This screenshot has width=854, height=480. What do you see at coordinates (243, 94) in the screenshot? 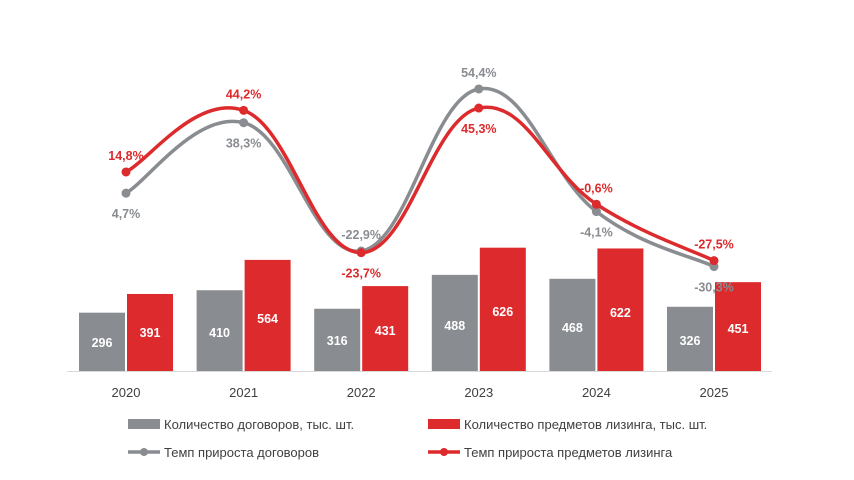
I see `line-value-label-items-growth: 44,2%` at bounding box center [243, 94].